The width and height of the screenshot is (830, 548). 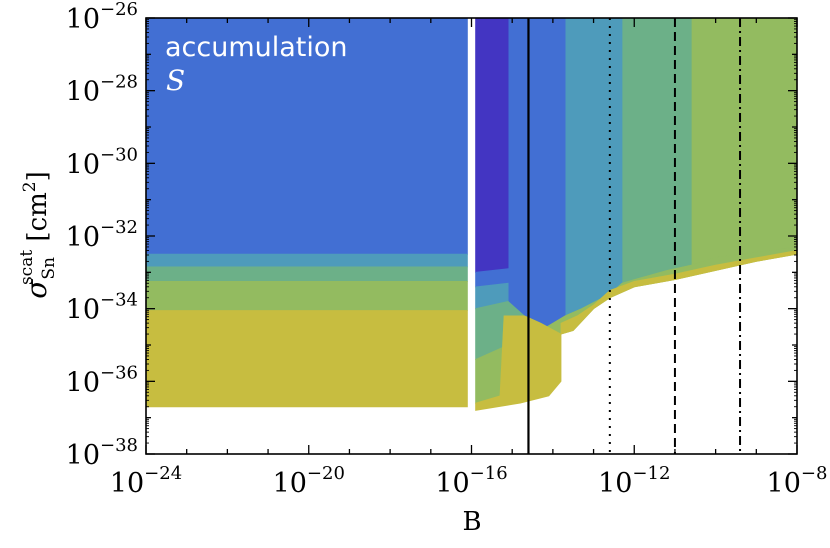 What do you see at coordinates (102, 453) in the screenshot?
I see `y-tick-label: 10−38` at bounding box center [102, 453].